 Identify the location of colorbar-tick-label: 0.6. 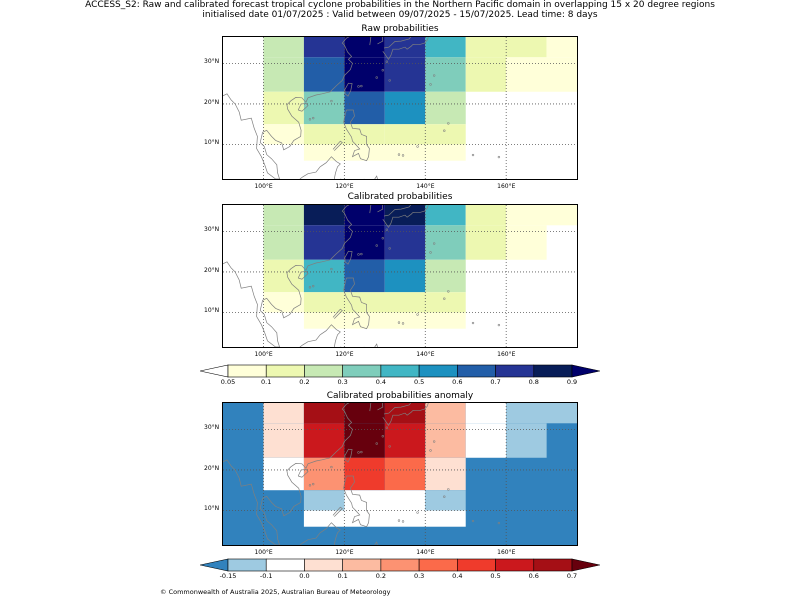
(457, 382).